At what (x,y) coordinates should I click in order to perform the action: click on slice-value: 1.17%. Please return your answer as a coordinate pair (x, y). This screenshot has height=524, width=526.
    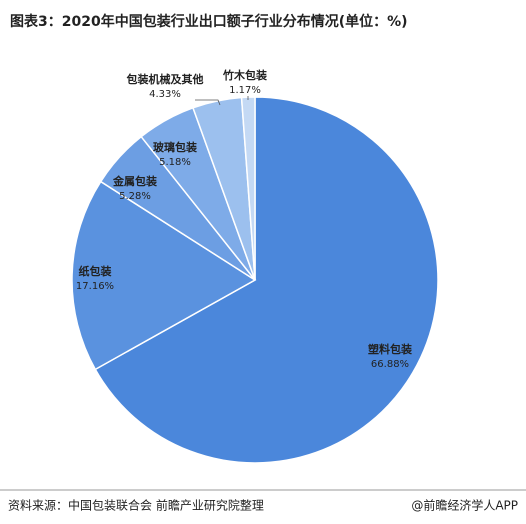
    Looking at the image, I should click on (245, 90).